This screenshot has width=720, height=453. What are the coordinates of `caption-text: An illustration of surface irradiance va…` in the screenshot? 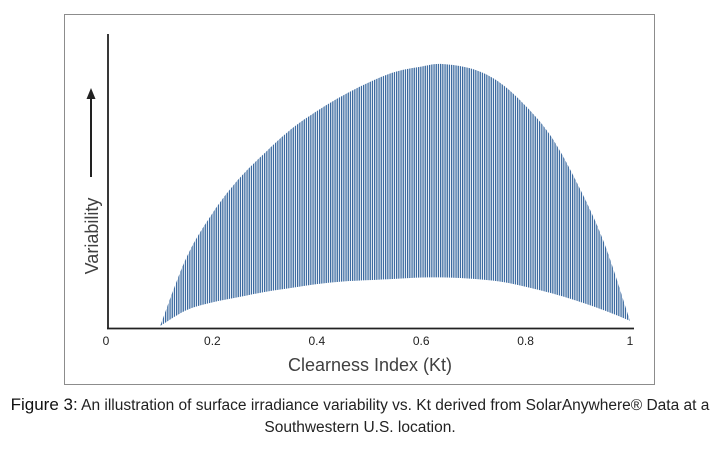 It's located at (393, 416).